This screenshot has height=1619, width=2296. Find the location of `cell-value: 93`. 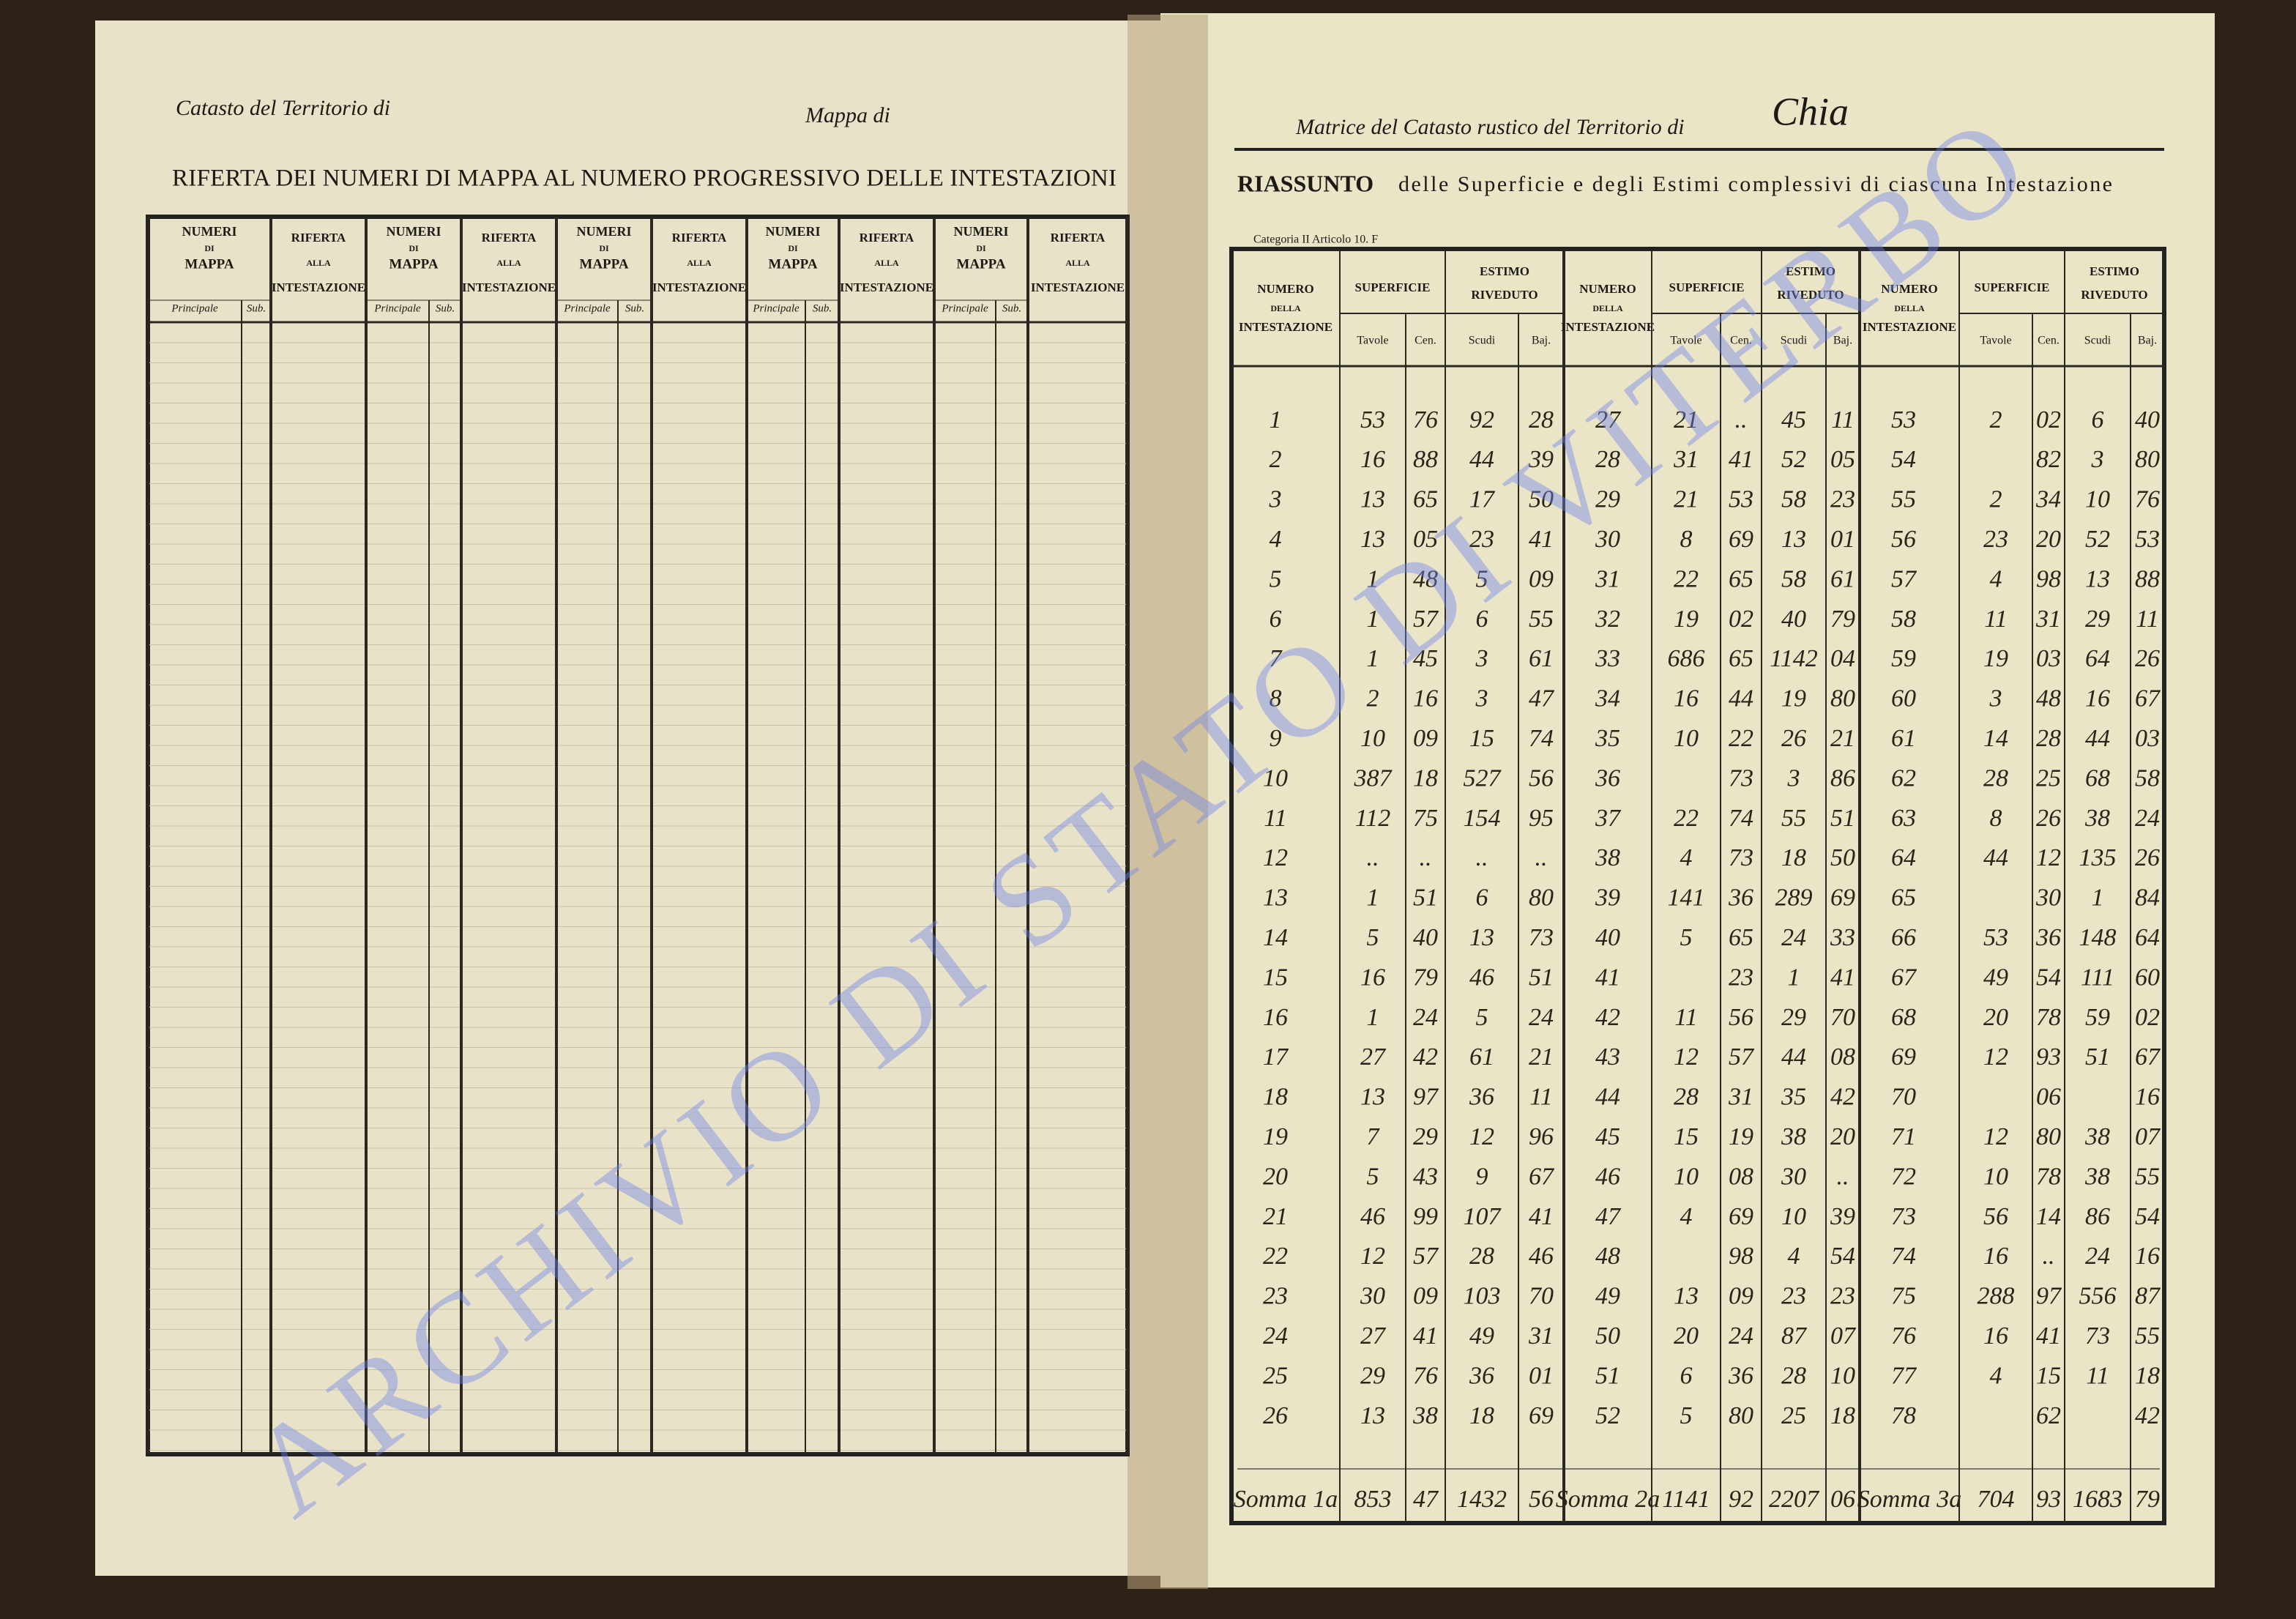

cell-value: 93 is located at coordinates (2048, 1057).